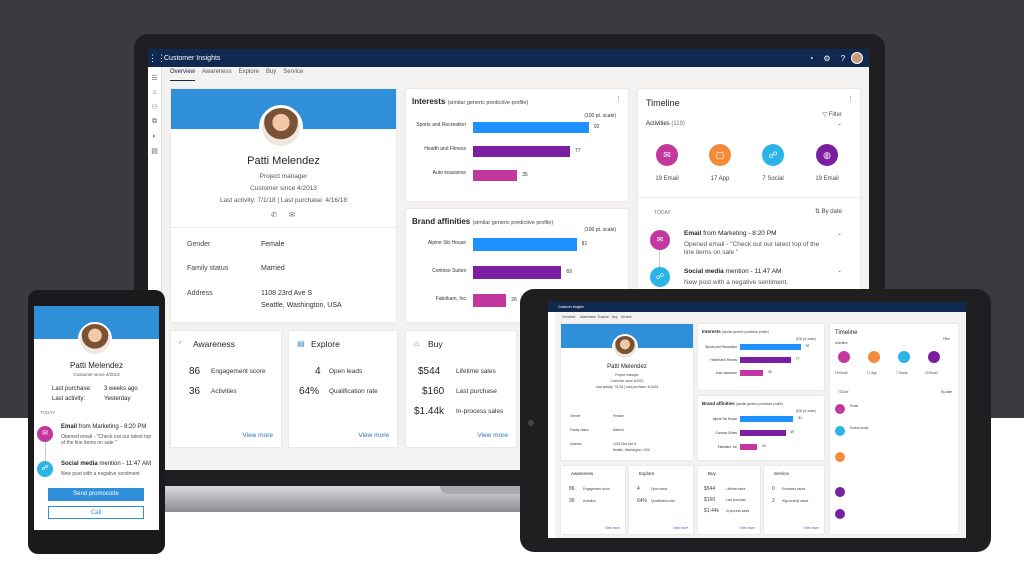  What do you see at coordinates (283, 161) in the screenshot?
I see `profile-name: Patti Melendez` at bounding box center [283, 161].